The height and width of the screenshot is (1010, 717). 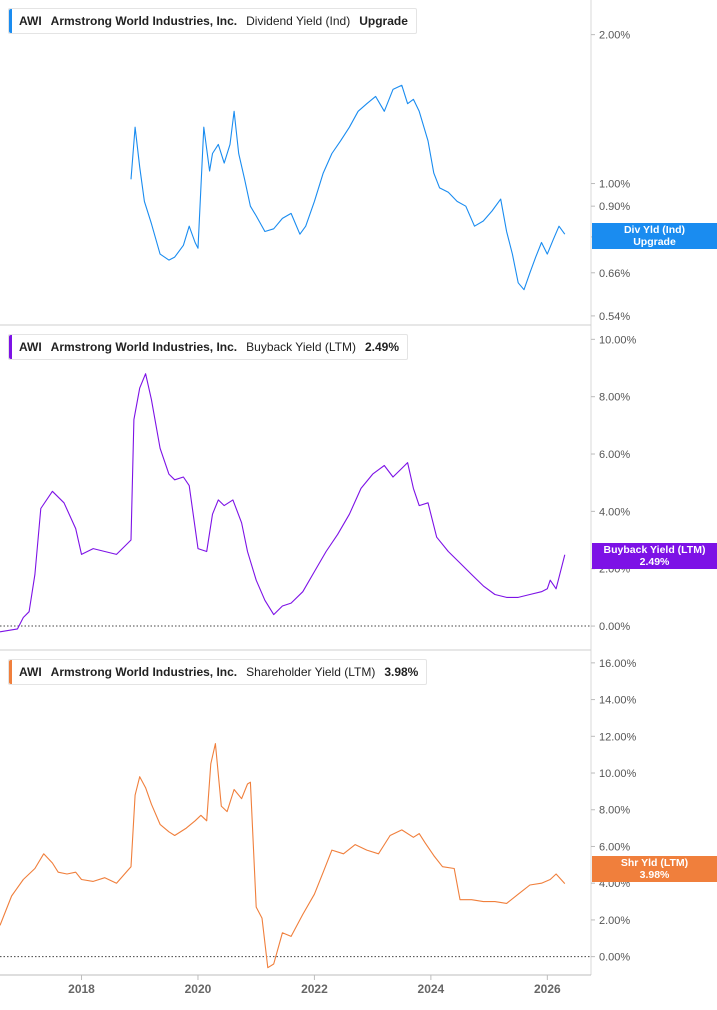 What do you see at coordinates (654, 875) in the screenshot?
I see `tag-value: 3.98%` at bounding box center [654, 875].